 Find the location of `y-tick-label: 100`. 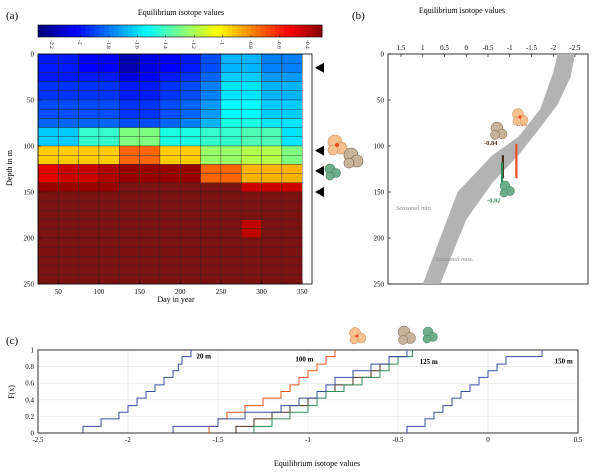

y-tick-label: 100 is located at coordinates (29, 147).